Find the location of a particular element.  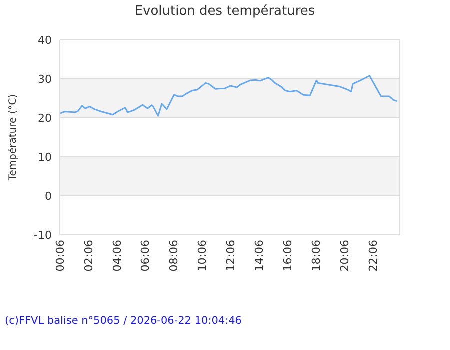

x-tick-label: 20:06 is located at coordinates (345, 256).